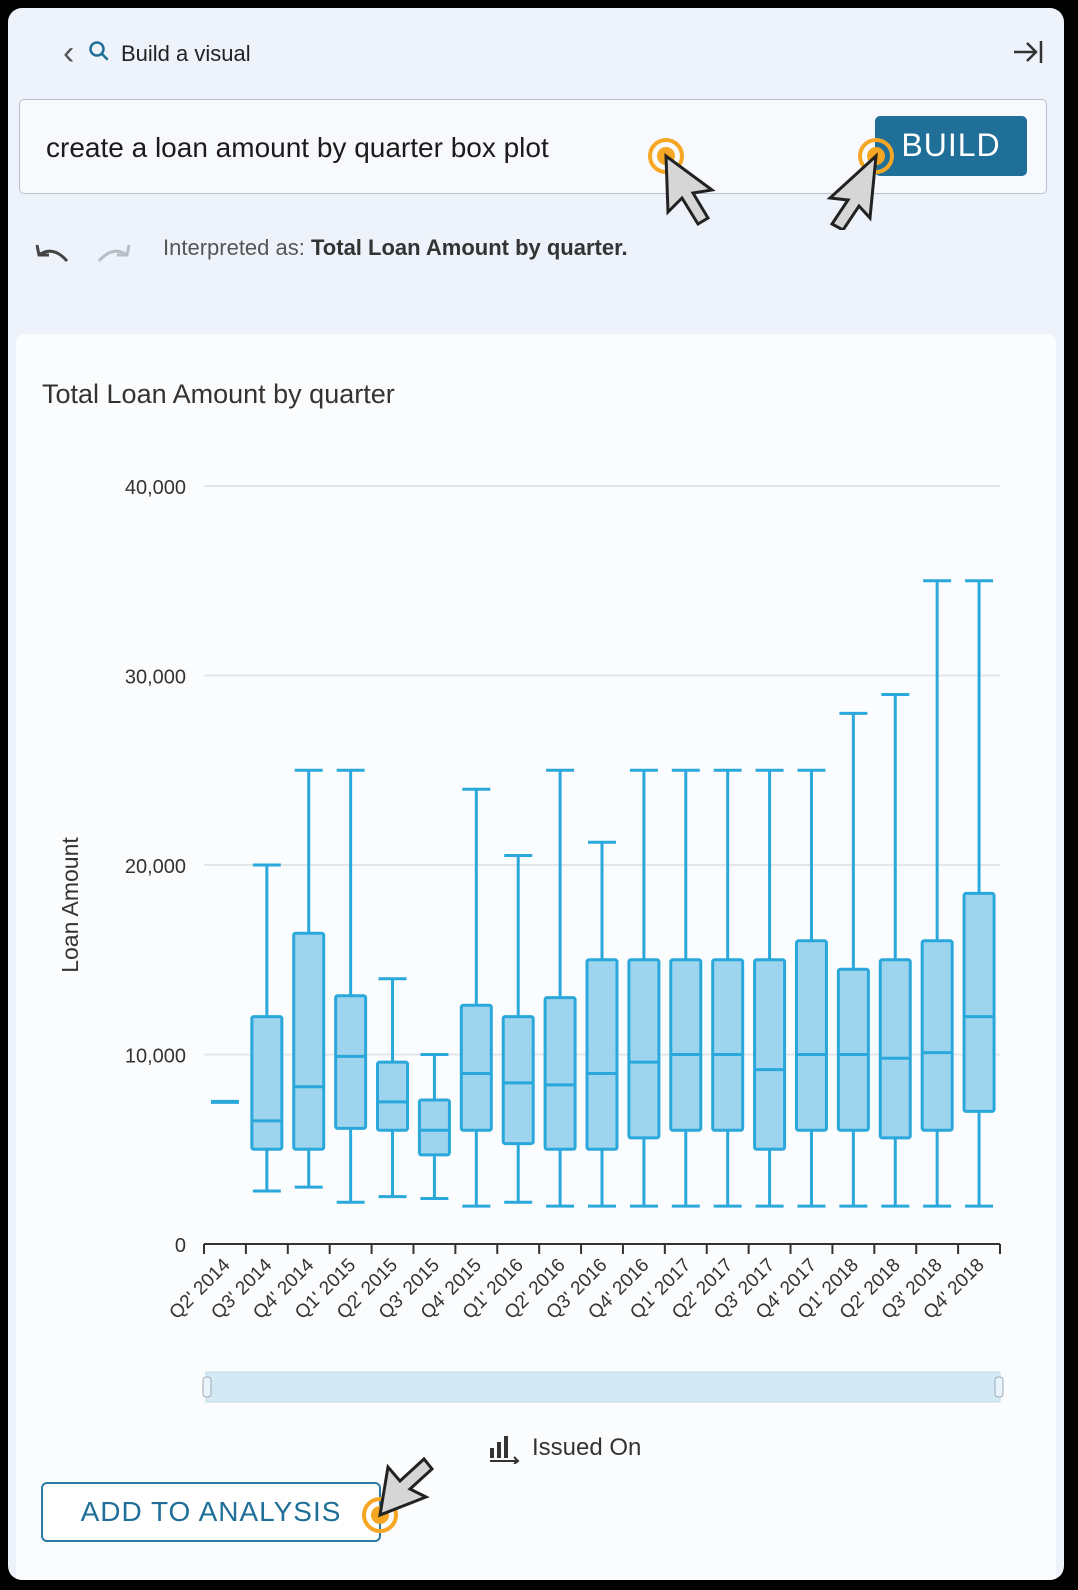 Image resolution: width=1078 pixels, height=1590 pixels. Describe the element at coordinates (587, 1447) in the screenshot. I see `x-field-label: Issued On` at that location.